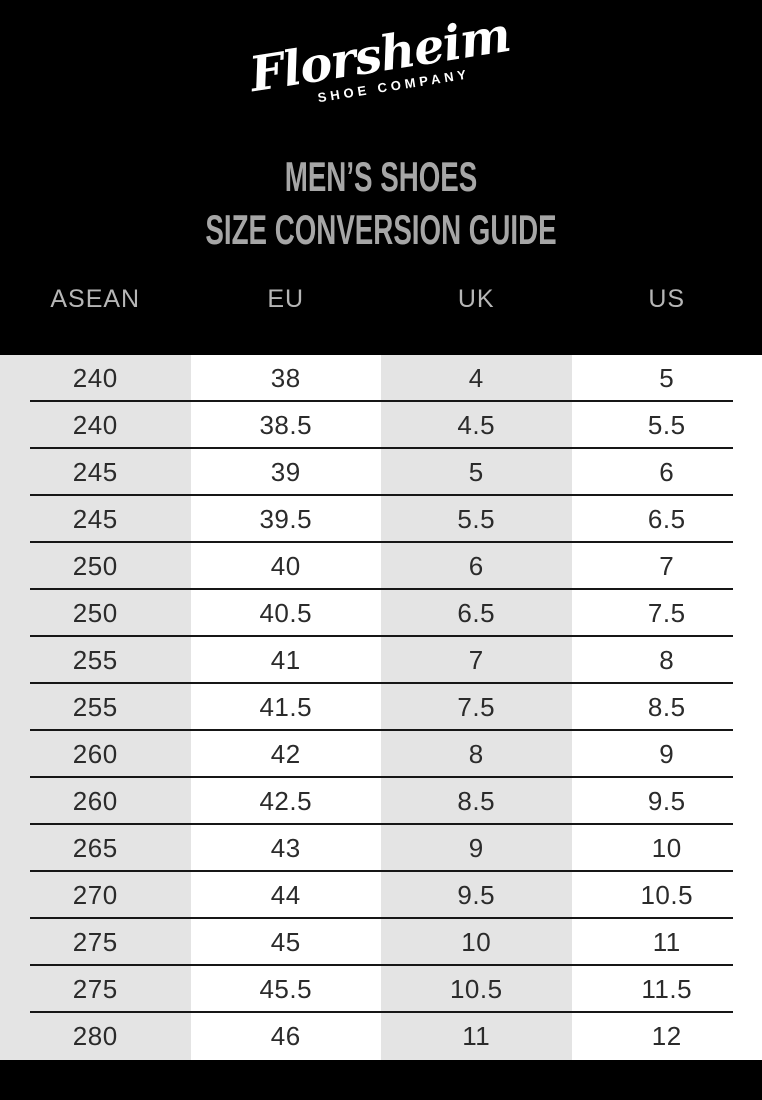 This screenshot has width=762, height=1100. I want to click on table-row: 270 44 9.5 10.5, so click(381, 895).